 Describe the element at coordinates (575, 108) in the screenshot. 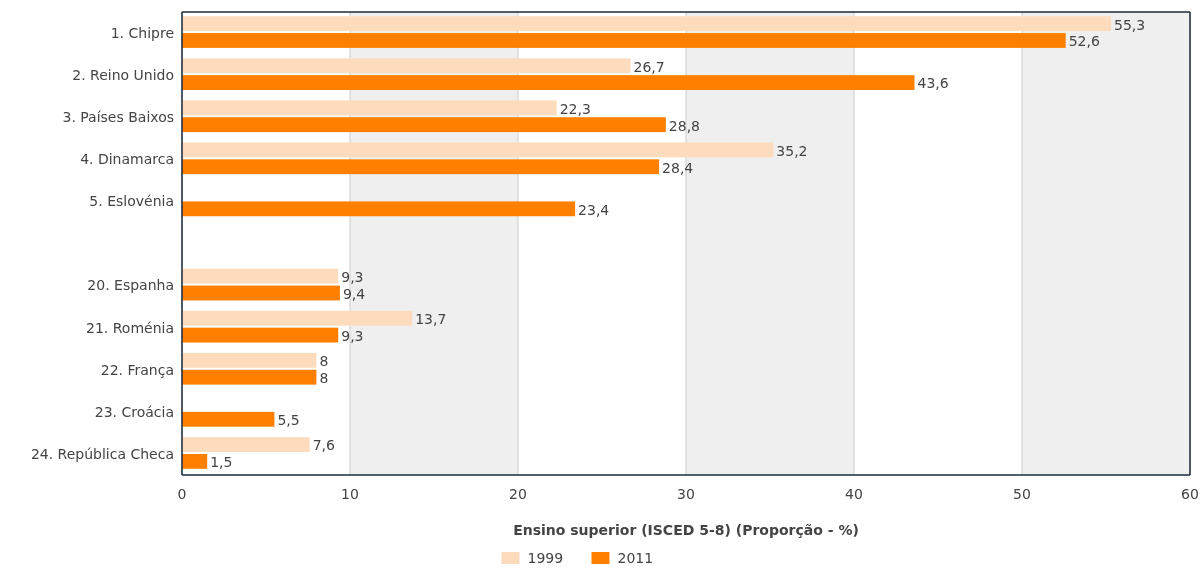

I see `data-label: 22,3` at that location.